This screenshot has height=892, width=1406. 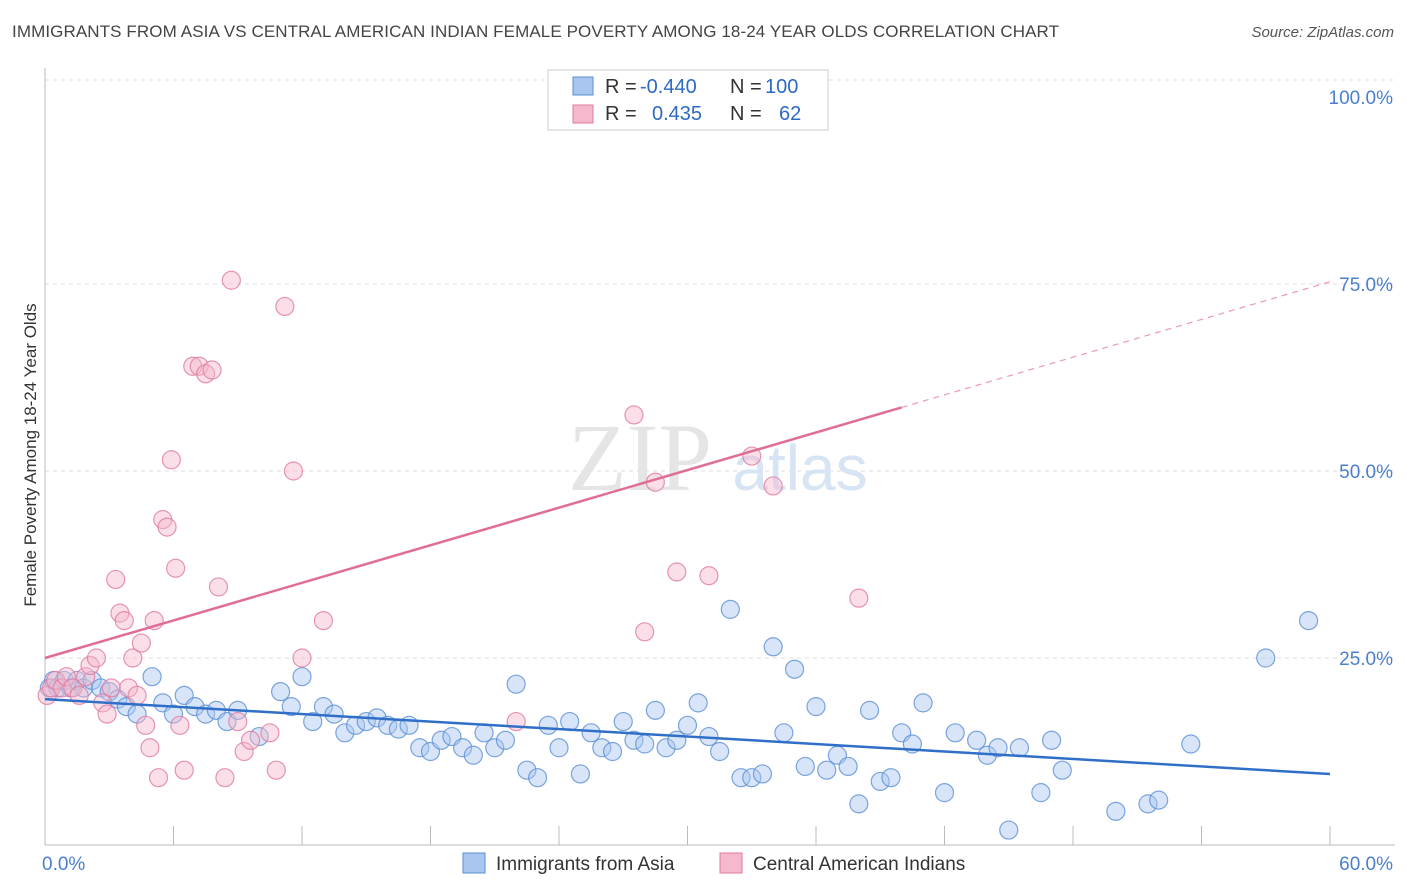 I want to click on bottom-legend-swatch-cai, so click(x=731, y=863).